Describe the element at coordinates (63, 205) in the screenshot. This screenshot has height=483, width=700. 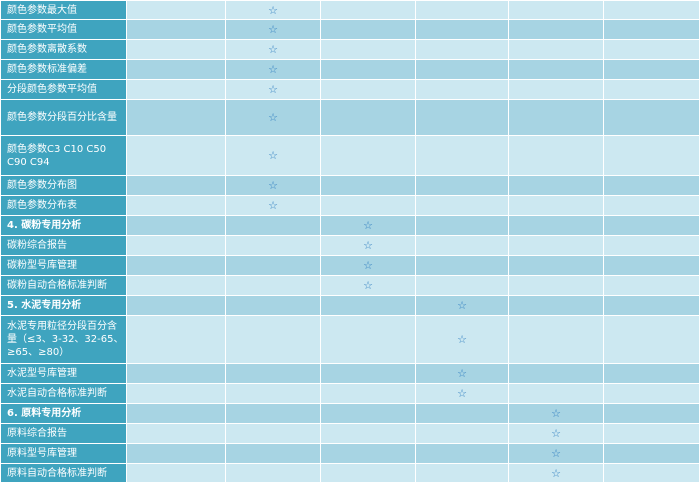
I see `feature-label: 颜色参数分布表` at that location.